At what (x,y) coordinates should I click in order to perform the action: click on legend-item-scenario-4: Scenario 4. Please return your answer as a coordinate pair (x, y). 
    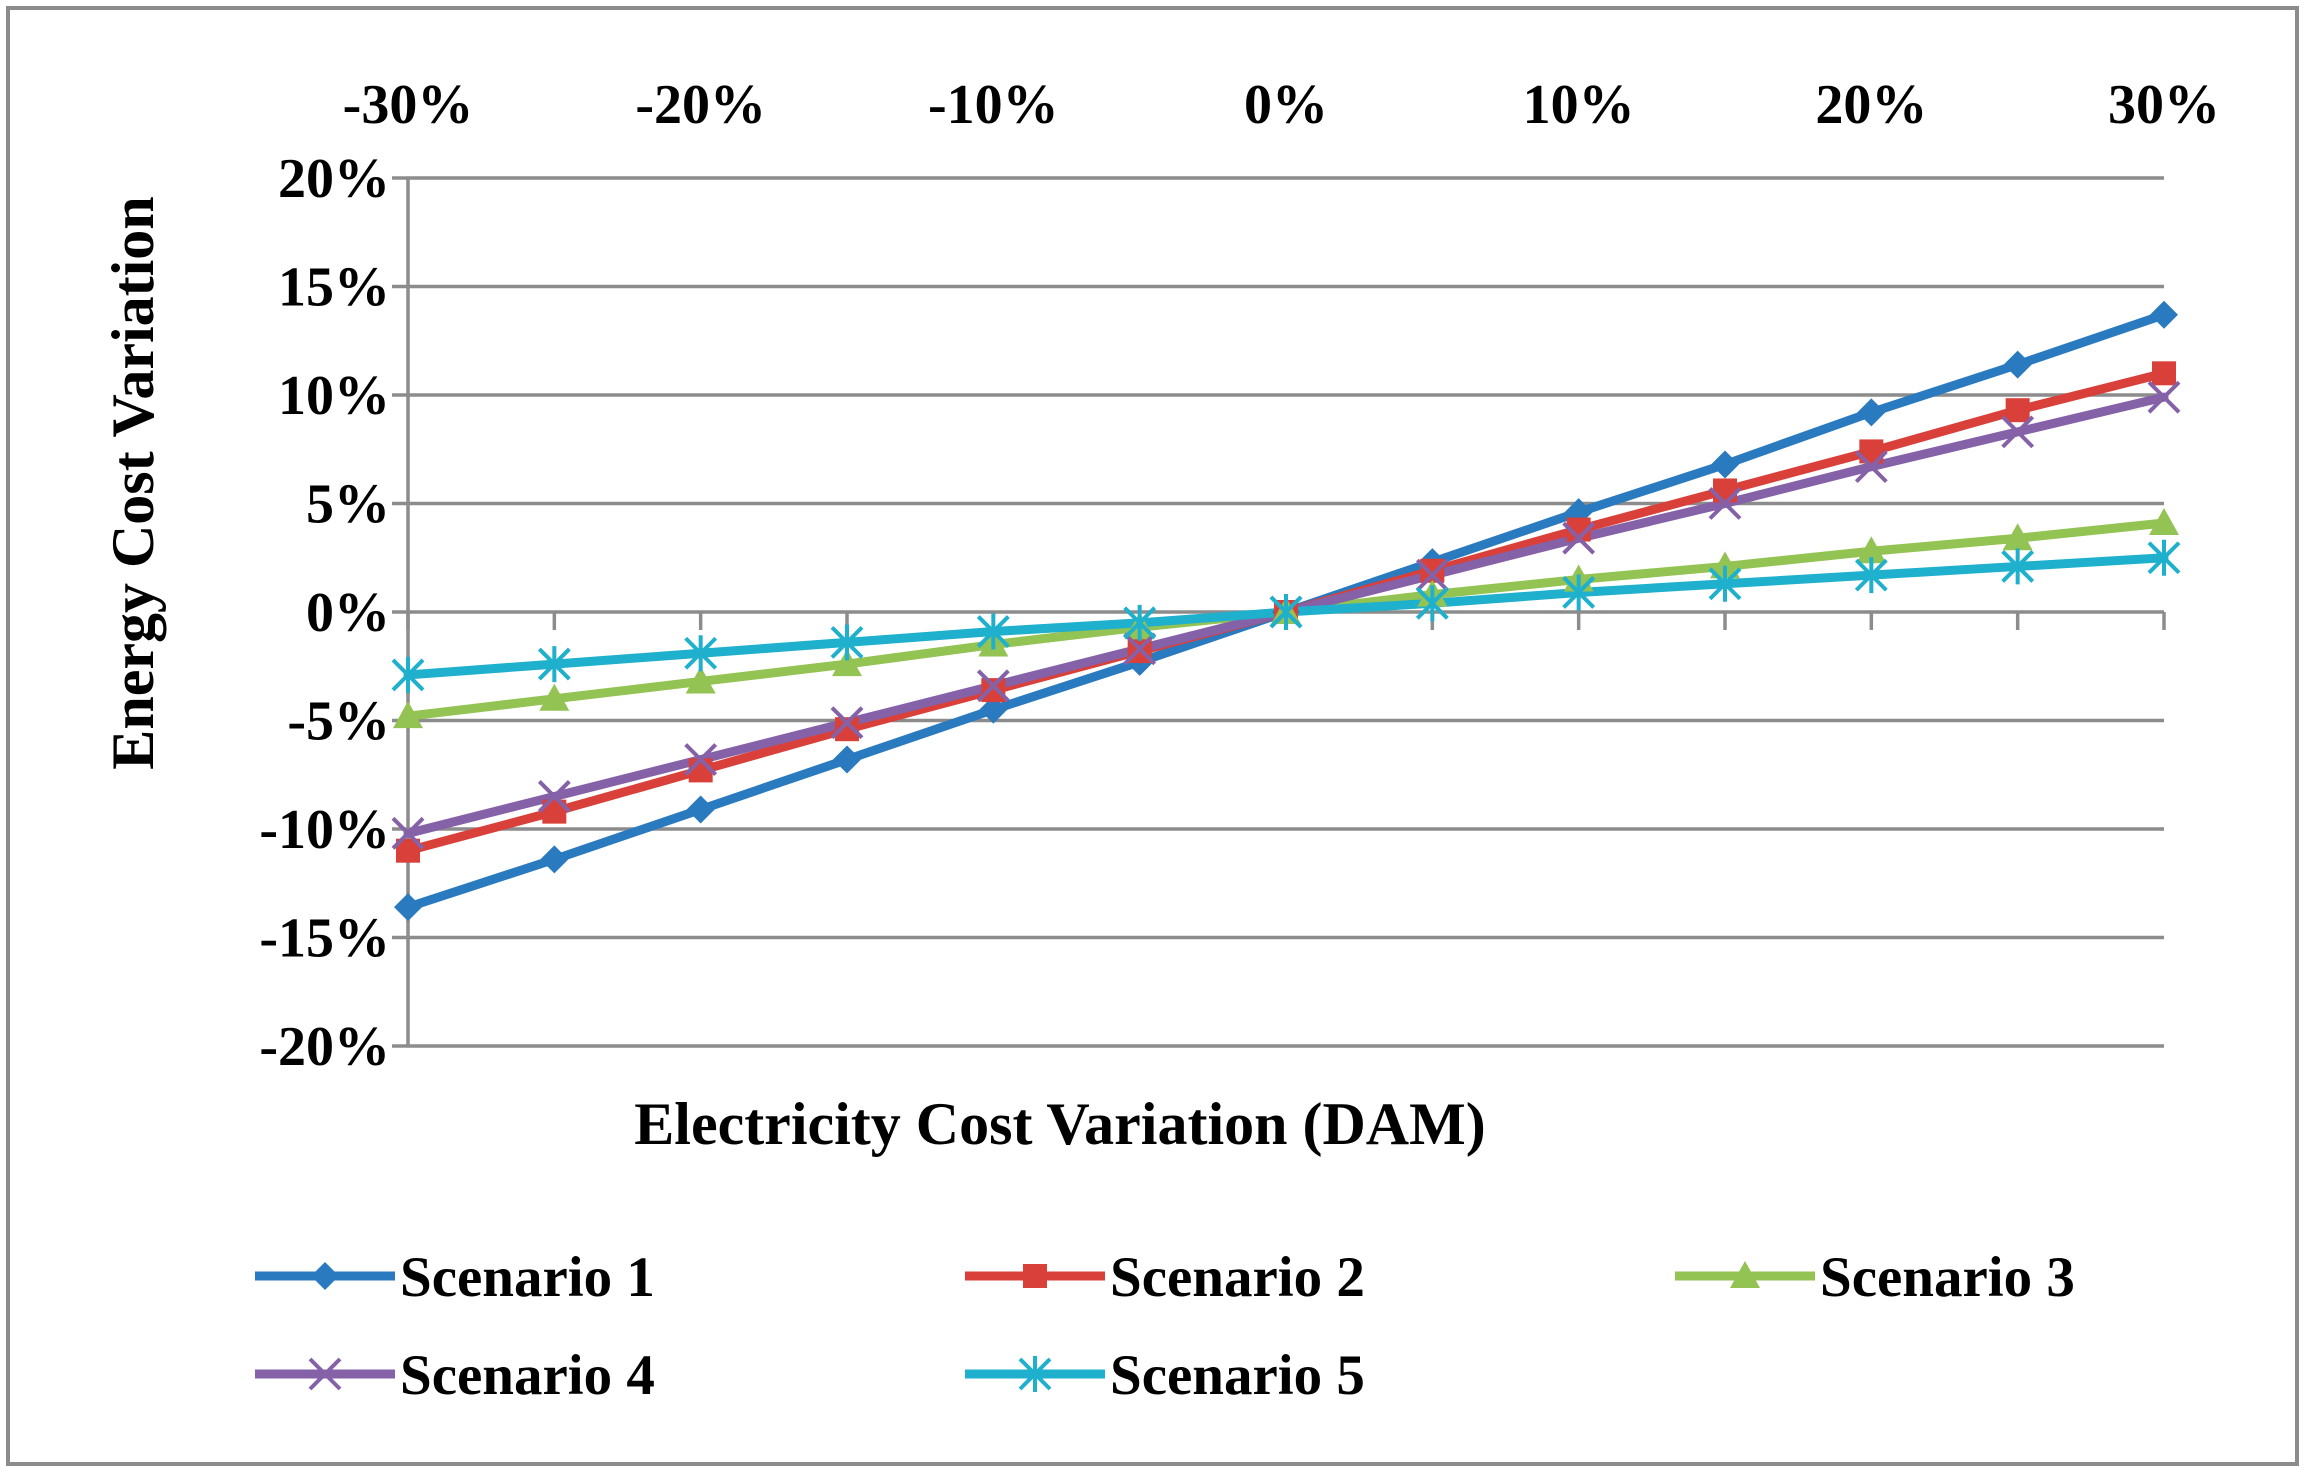
    Looking at the image, I should click on (455, 1375).